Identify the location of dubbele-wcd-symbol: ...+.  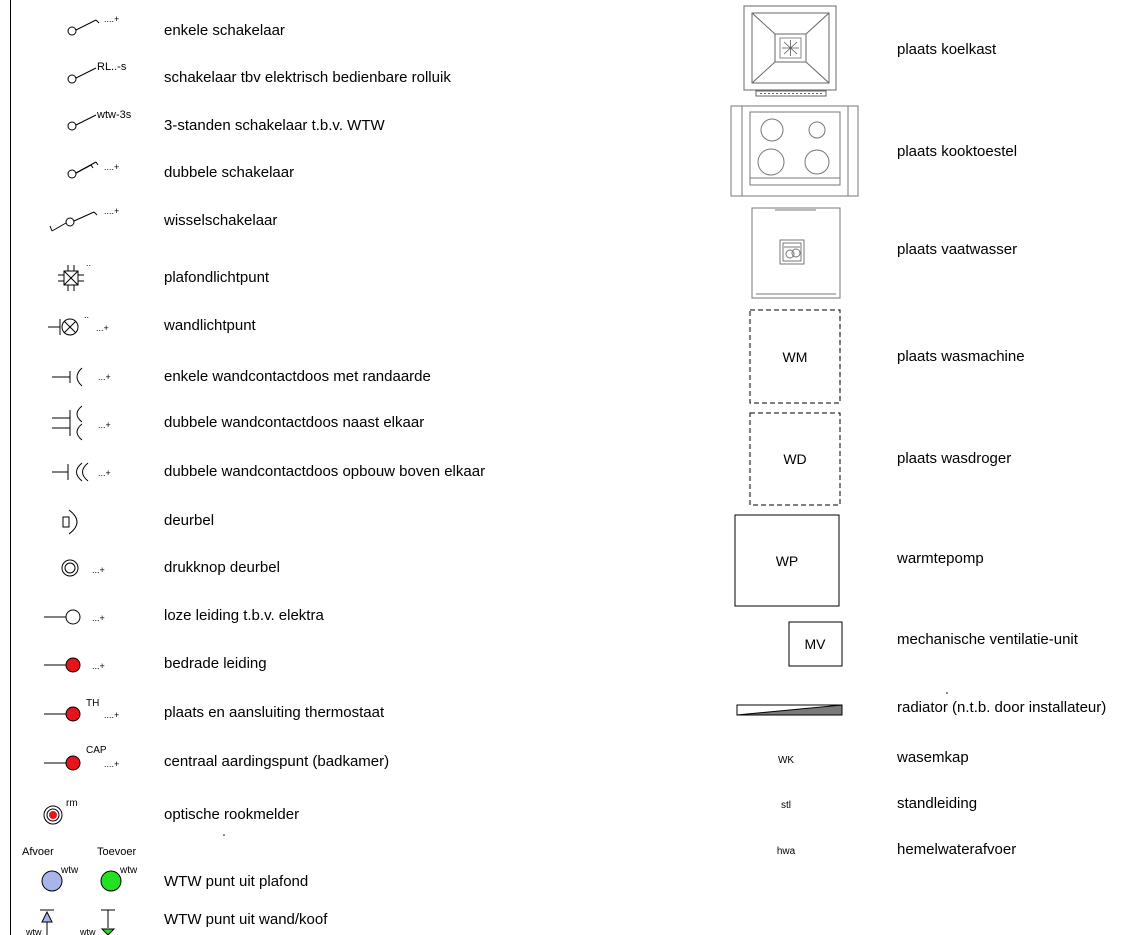
(81, 423).